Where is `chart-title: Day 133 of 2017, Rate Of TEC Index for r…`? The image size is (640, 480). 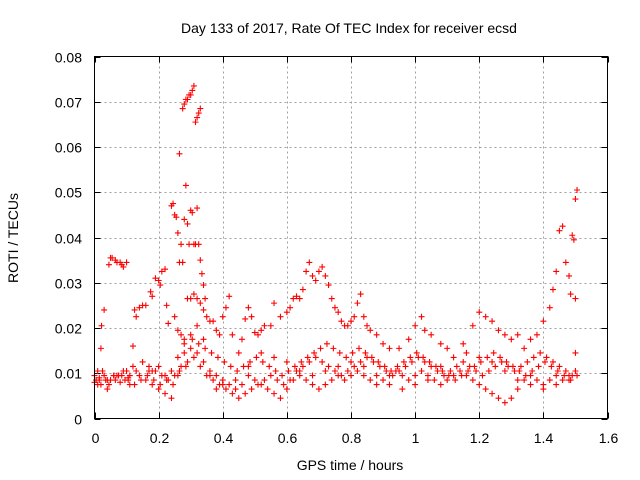
chart-title: Day 133 of 2017, Rate Of TEC Index for r… is located at coordinates (349, 28).